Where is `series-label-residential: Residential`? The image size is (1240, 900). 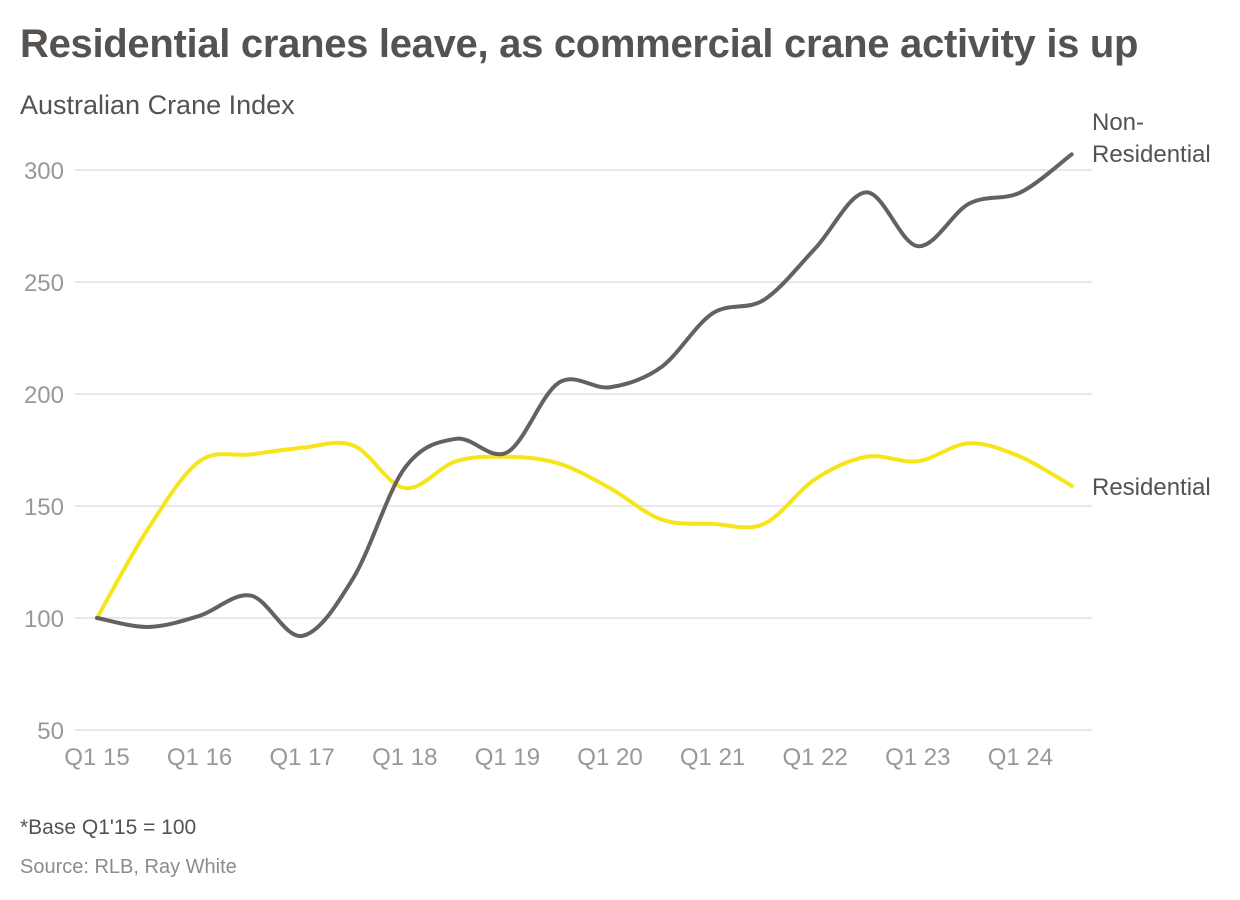 series-label-residential: Residential is located at coordinates (1151, 487).